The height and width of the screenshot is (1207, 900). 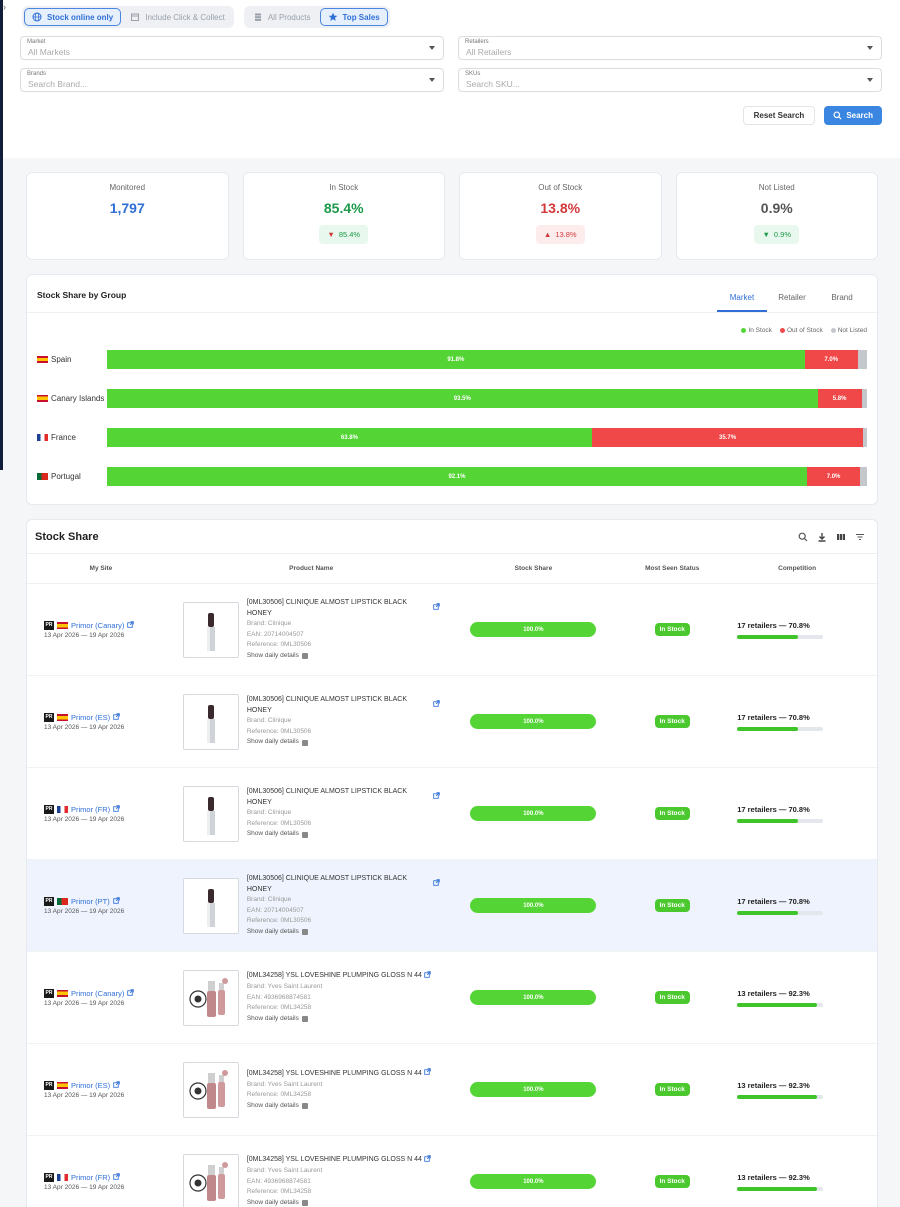 What do you see at coordinates (487, 476) in the screenshot?
I see `stacked-bar: 92.1% 7.0%` at bounding box center [487, 476].